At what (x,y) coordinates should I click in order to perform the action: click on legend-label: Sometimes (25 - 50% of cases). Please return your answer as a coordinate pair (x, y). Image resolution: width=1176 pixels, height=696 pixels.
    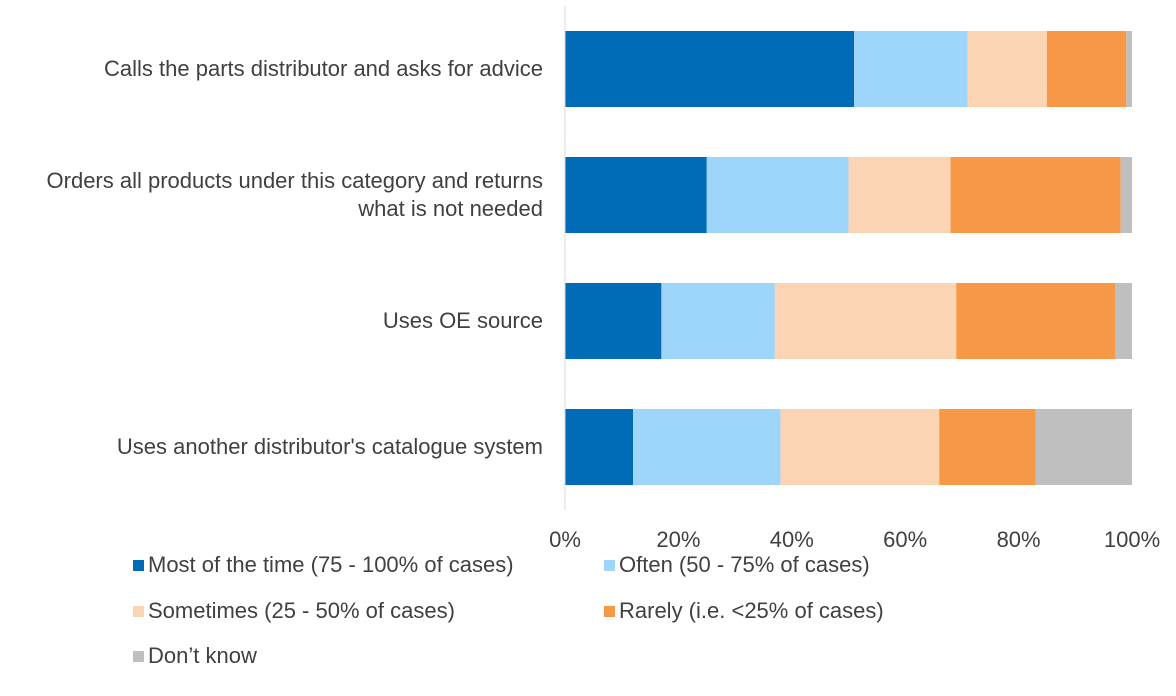
    Looking at the image, I should click on (301, 610).